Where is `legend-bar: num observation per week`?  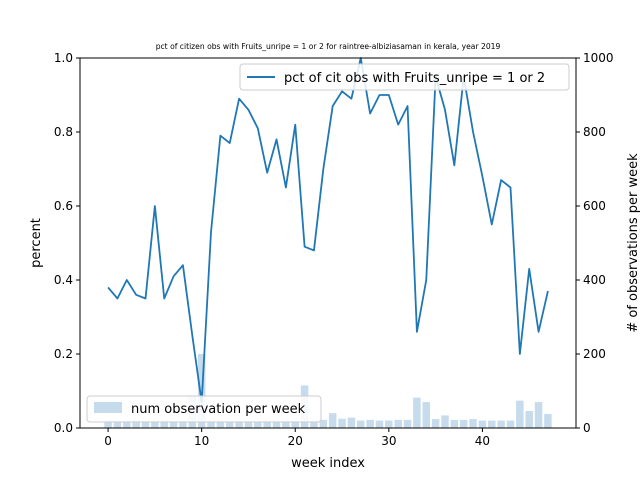
legend-bar: num observation per week is located at coordinates (204, 409).